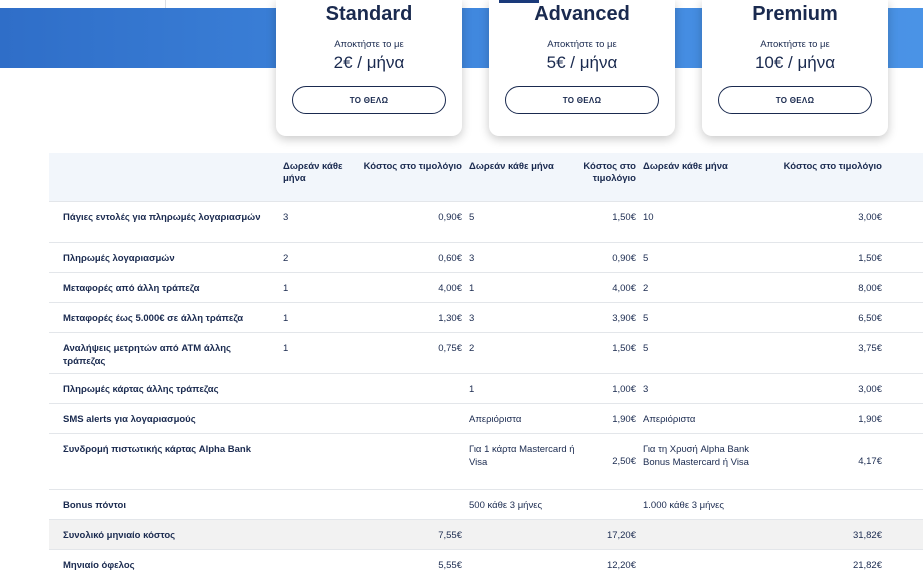  I want to click on plan-price: 2€ / μήνα, so click(369, 62).